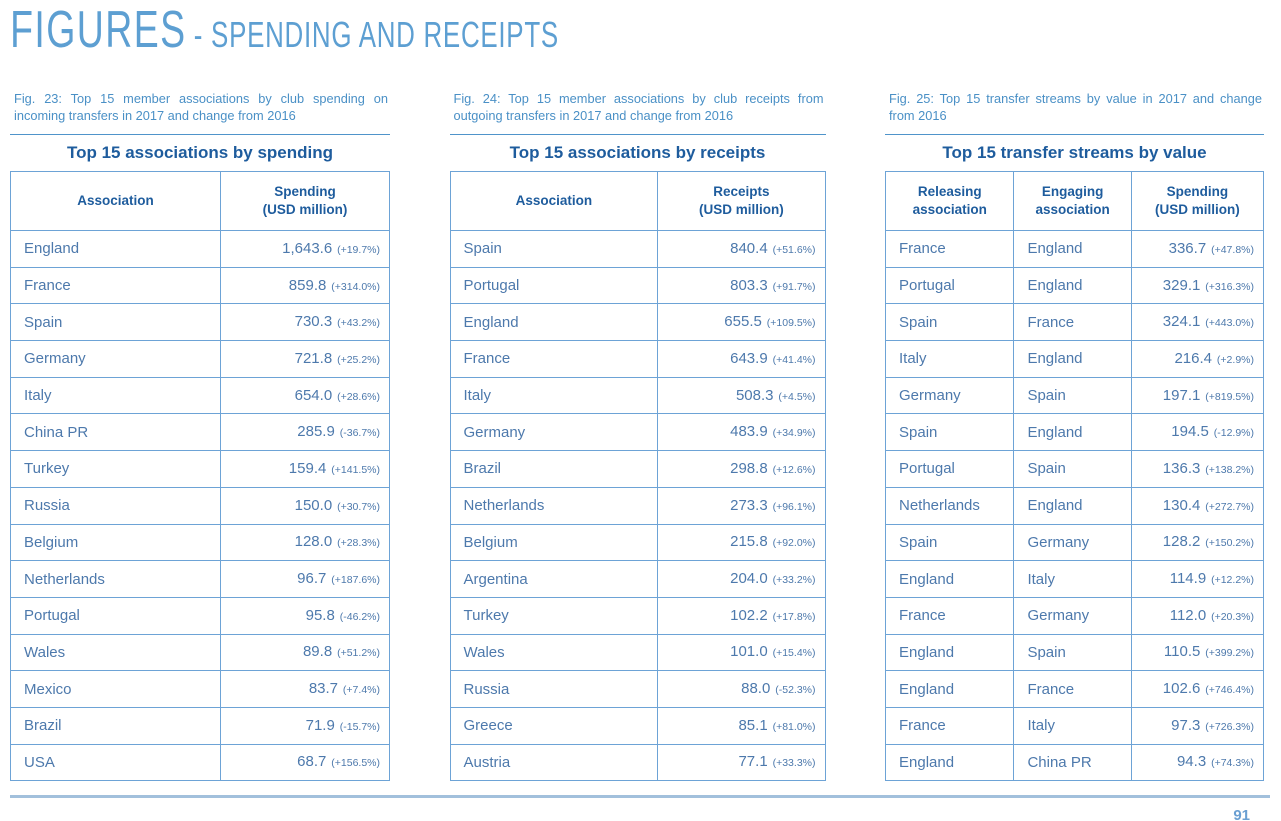 The height and width of the screenshot is (821, 1281). Describe the element at coordinates (637, 432) in the screenshot. I see `table-row: Germany 483.9 (+34.9%)` at that location.